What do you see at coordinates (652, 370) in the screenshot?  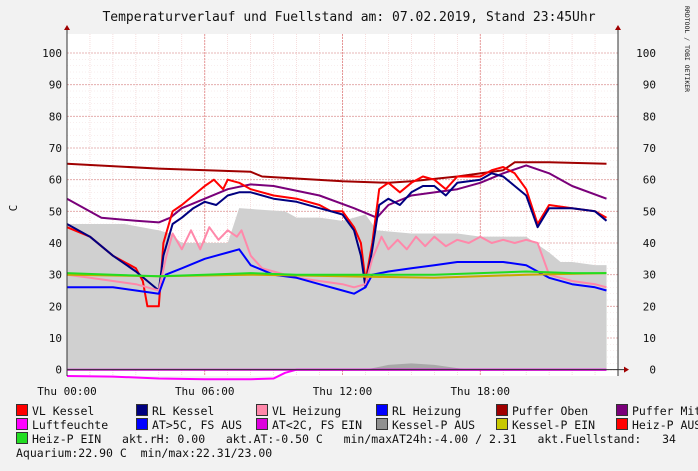 I see `y-tick-label-right: 0` at bounding box center [652, 370].